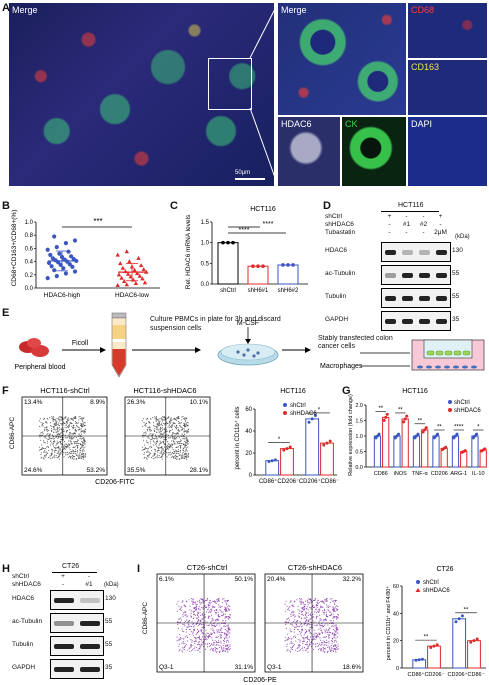 The height and width of the screenshot is (685, 489). I want to click on i-bar-point, so click(431, 647).